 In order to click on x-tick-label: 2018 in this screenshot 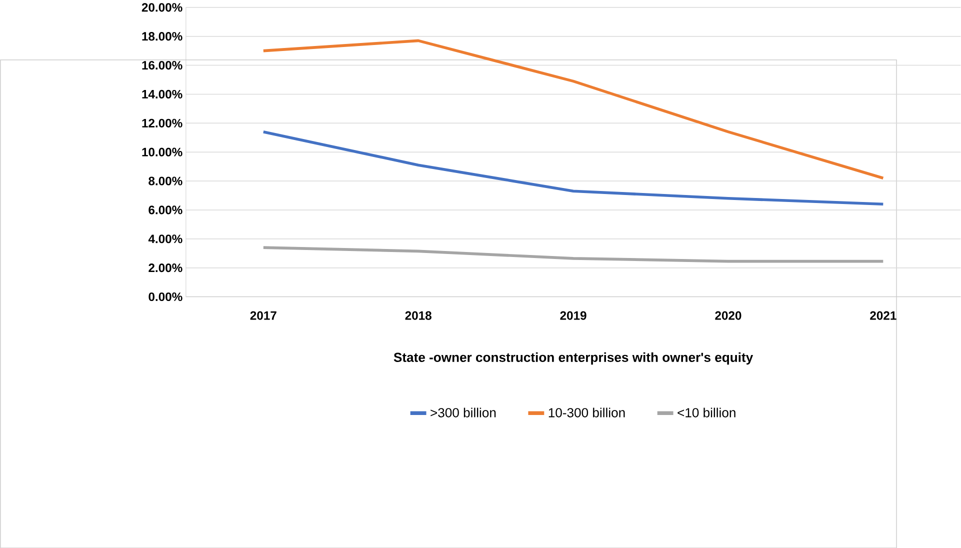, I will do `click(418, 315)`.